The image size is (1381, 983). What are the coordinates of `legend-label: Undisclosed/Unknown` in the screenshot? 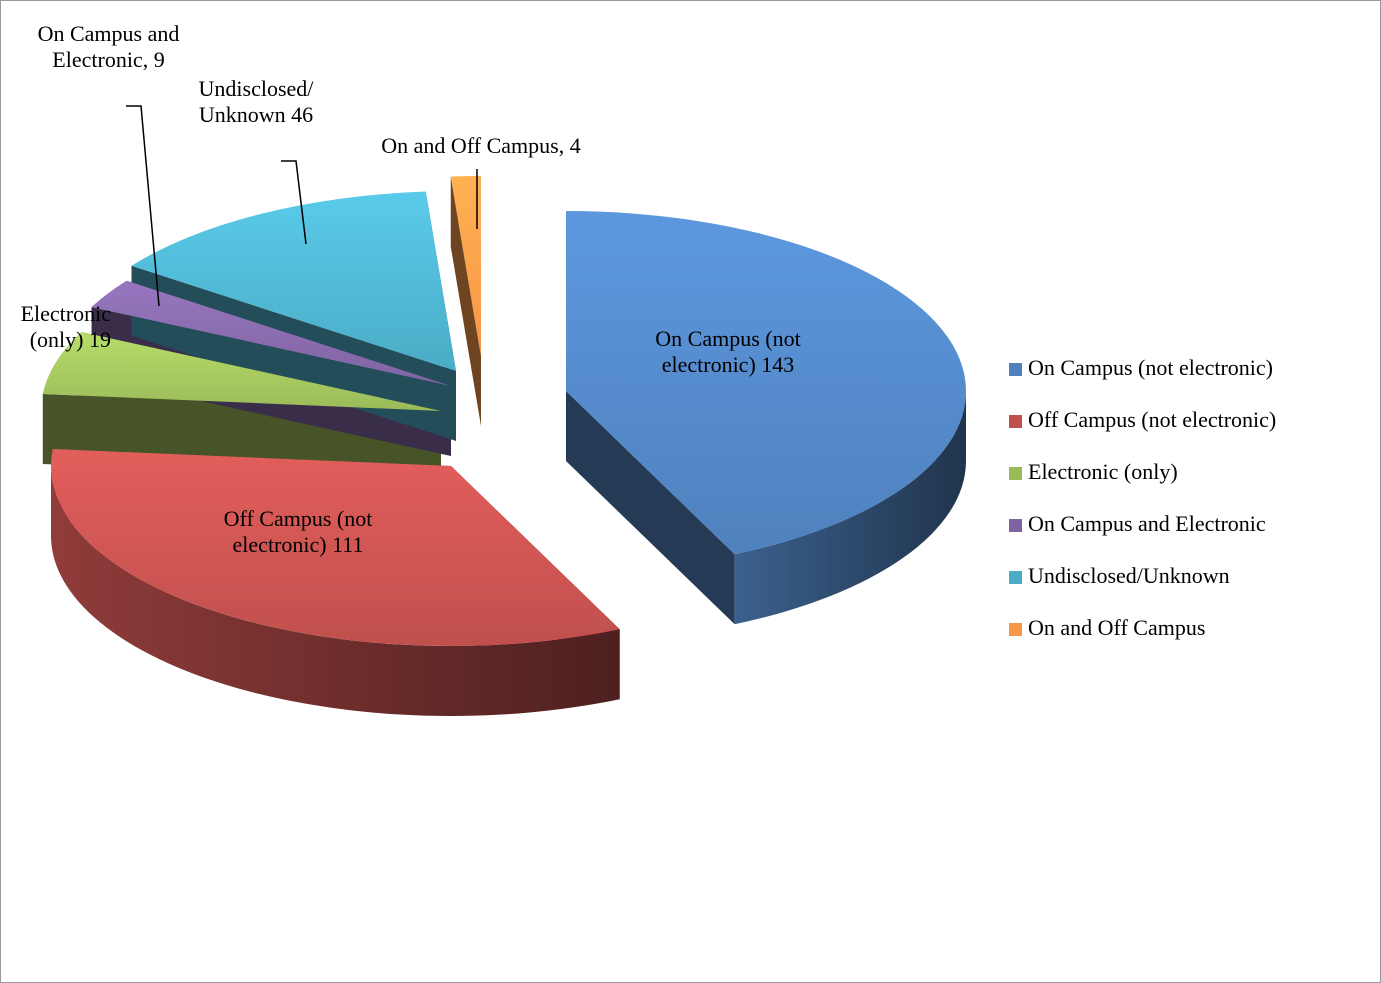 It's located at (1129, 575).